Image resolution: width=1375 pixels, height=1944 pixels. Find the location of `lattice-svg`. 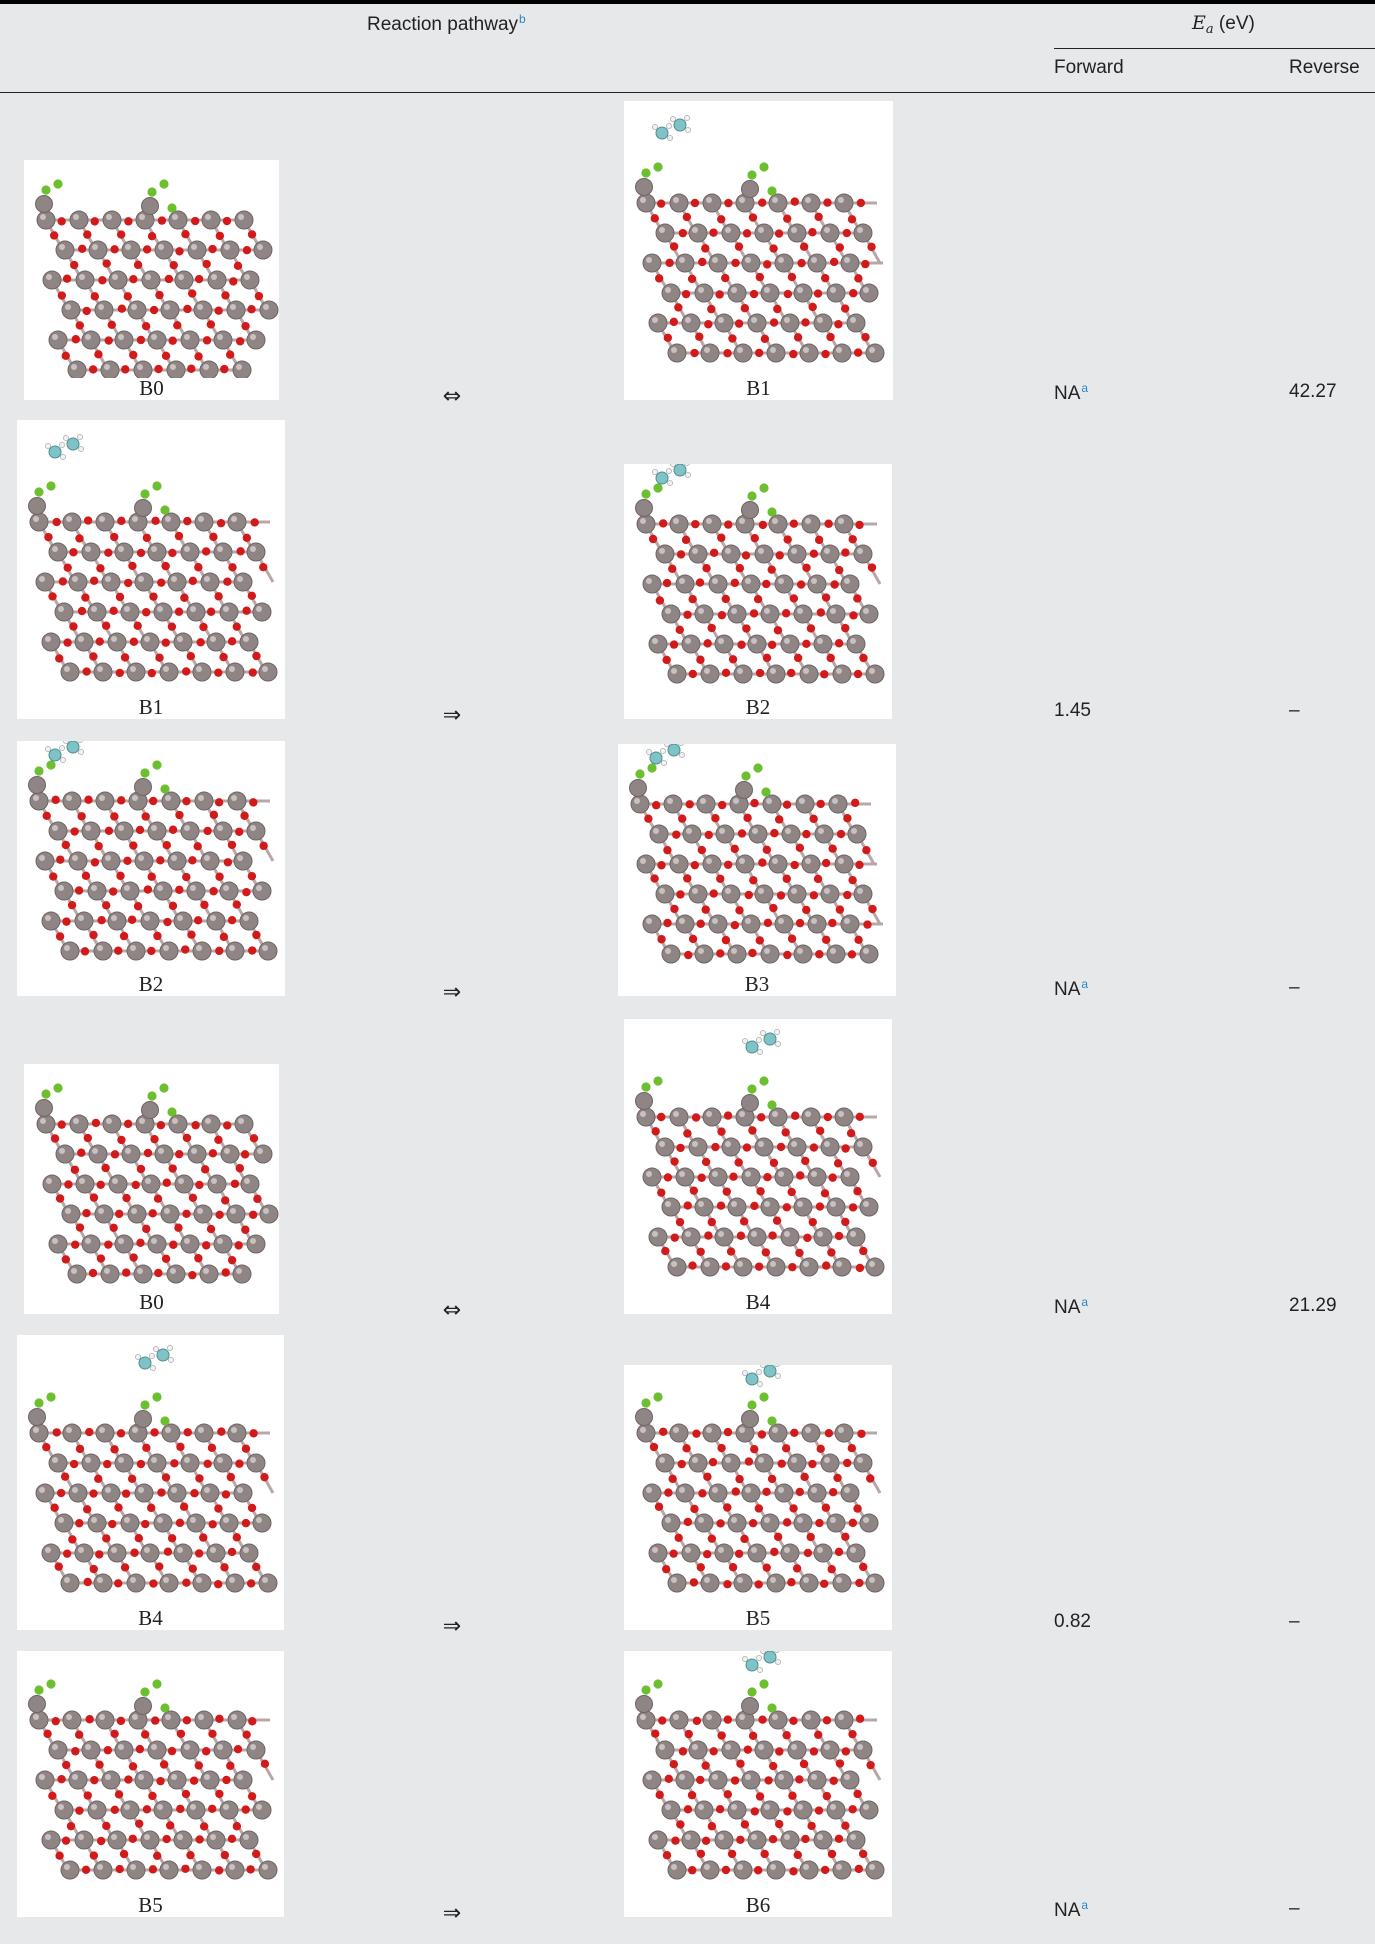

lattice-svg is located at coordinates (760, 1479).